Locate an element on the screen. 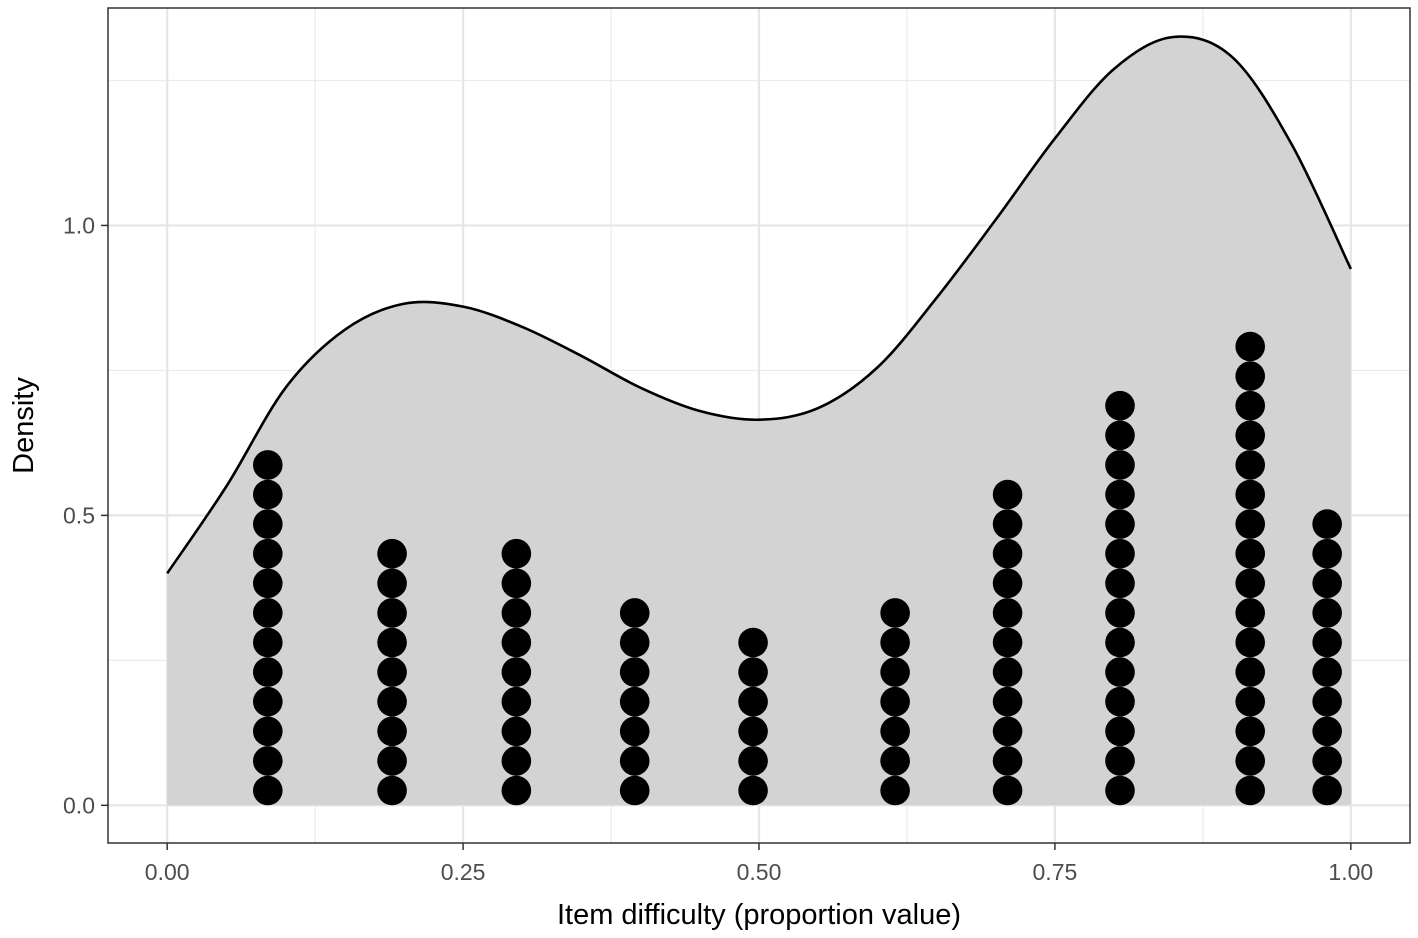 Image resolution: width=1418 pixels, height=938 pixels. x-tick-label: 0.00 is located at coordinates (167, 872).